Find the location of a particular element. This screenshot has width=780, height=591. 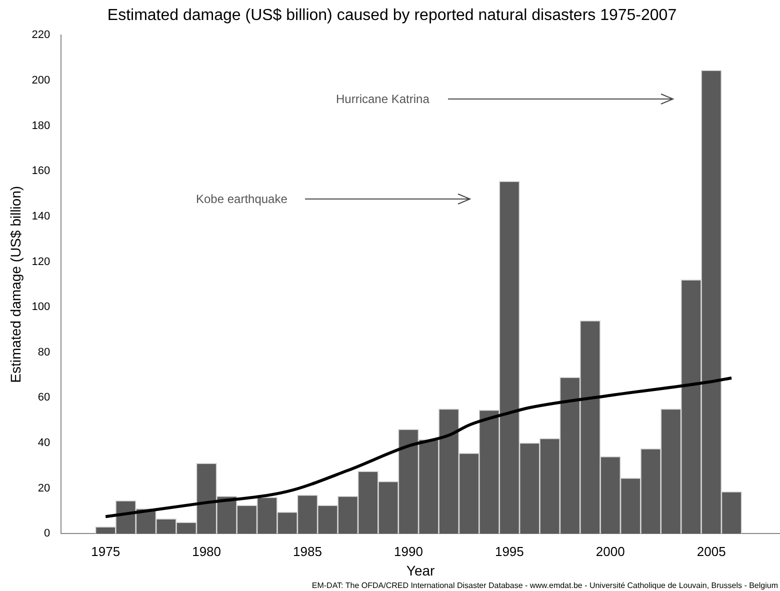

y-tick-label: 80 is located at coordinates (44, 352).